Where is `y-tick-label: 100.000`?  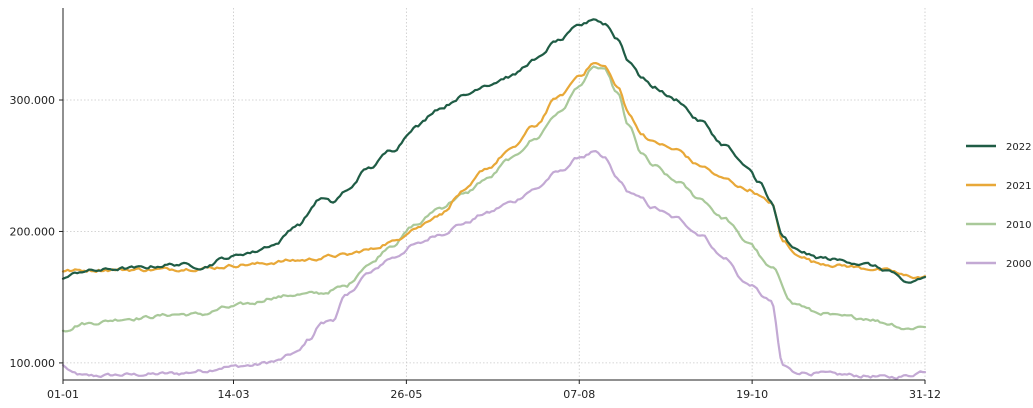
y-tick-label: 100.000 is located at coordinates (33, 363).